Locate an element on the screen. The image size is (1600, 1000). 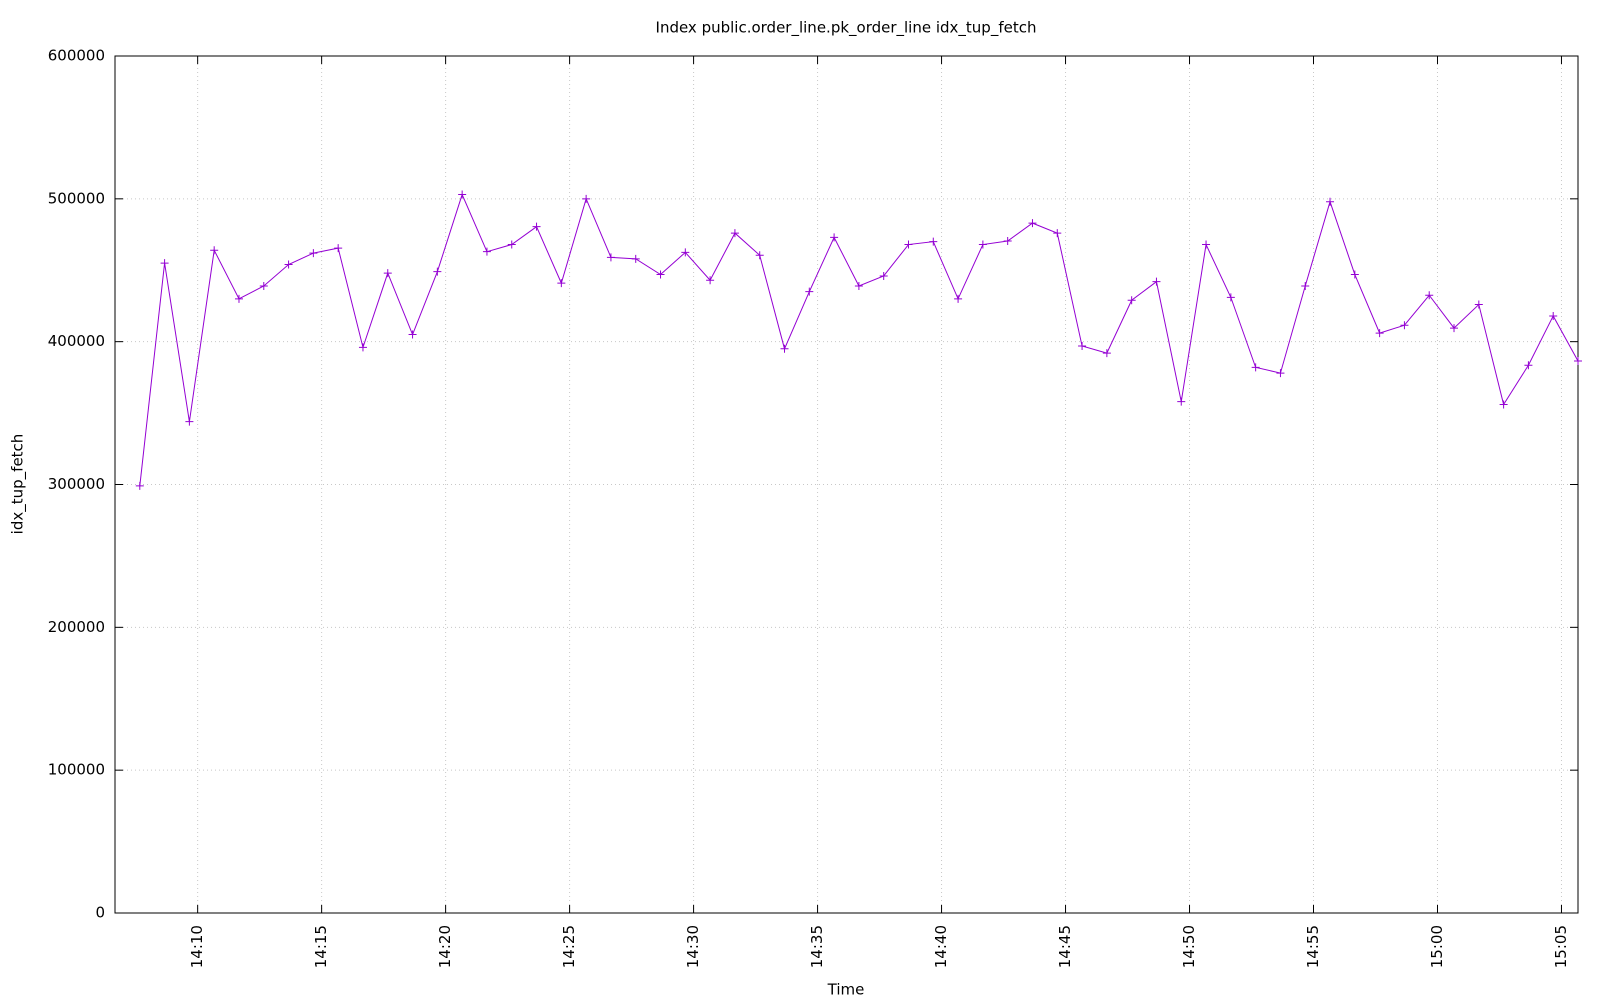
x-tick-label: 14:55 is located at coordinates (1313, 946).